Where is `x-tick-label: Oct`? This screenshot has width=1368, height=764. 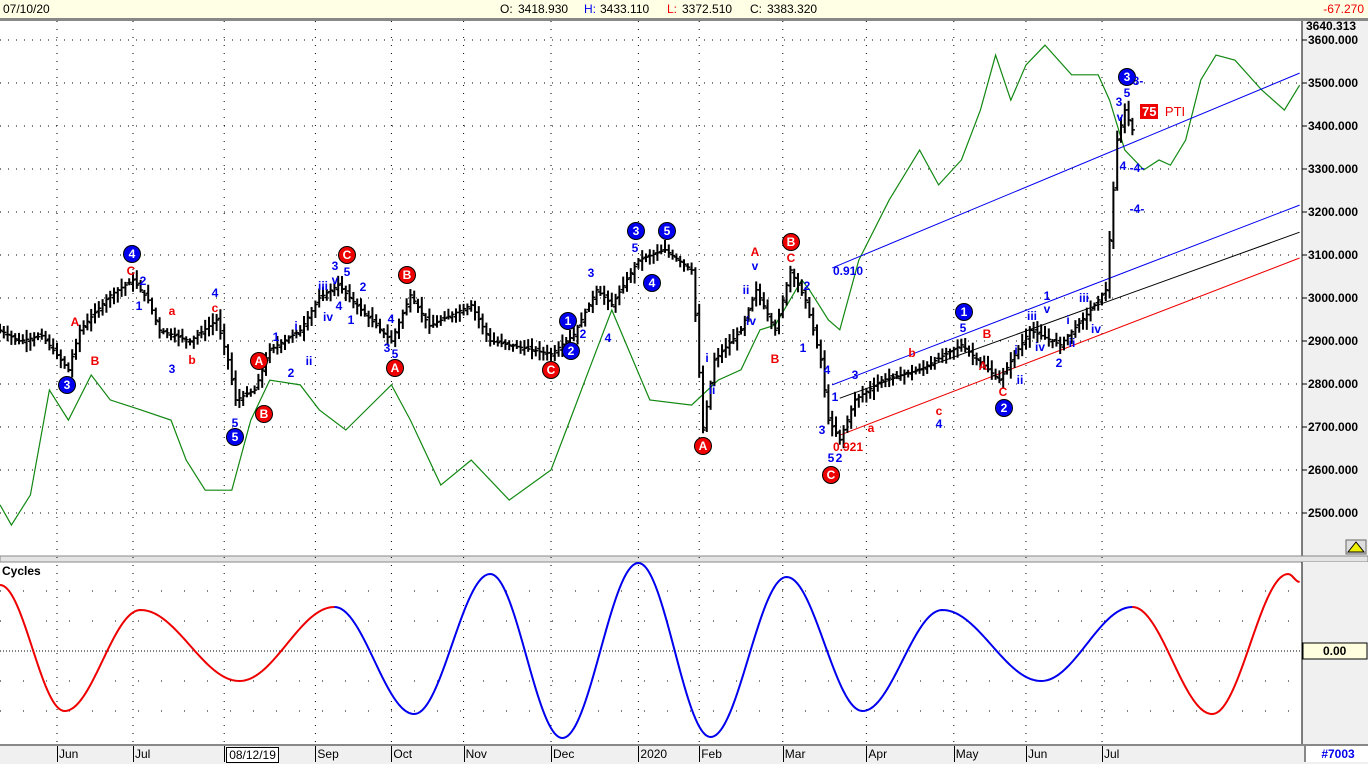
x-tick-label: Oct is located at coordinates (403, 754).